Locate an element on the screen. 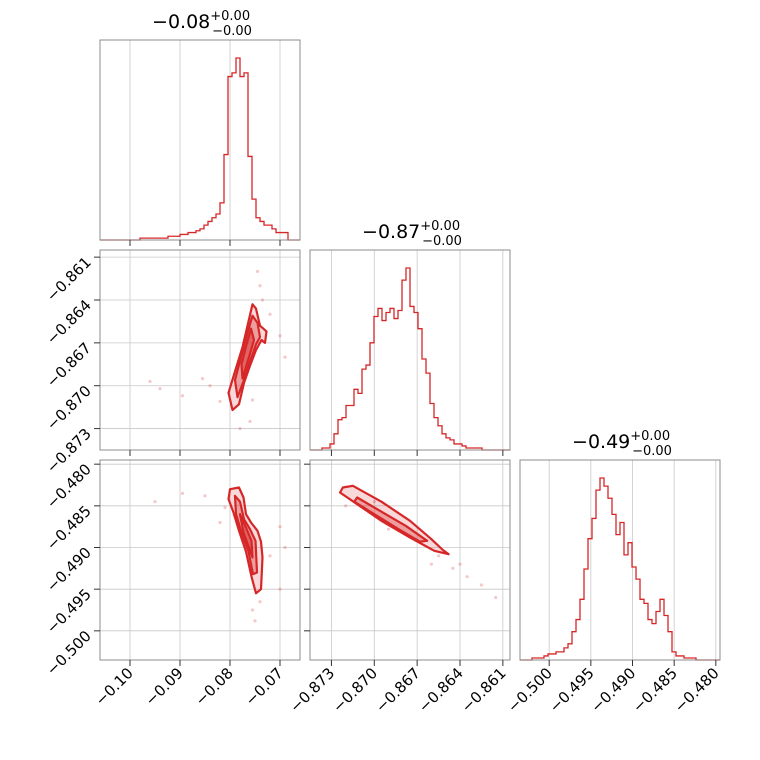 The width and height of the screenshot is (760, 760). y-tick-label: −0.870 is located at coordinates (69, 408).